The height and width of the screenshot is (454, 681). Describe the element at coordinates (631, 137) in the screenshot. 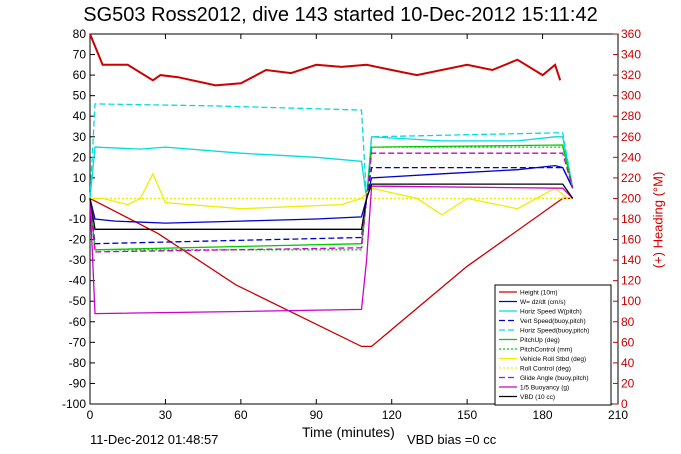

I see `y-right-tick-label: 260` at that location.